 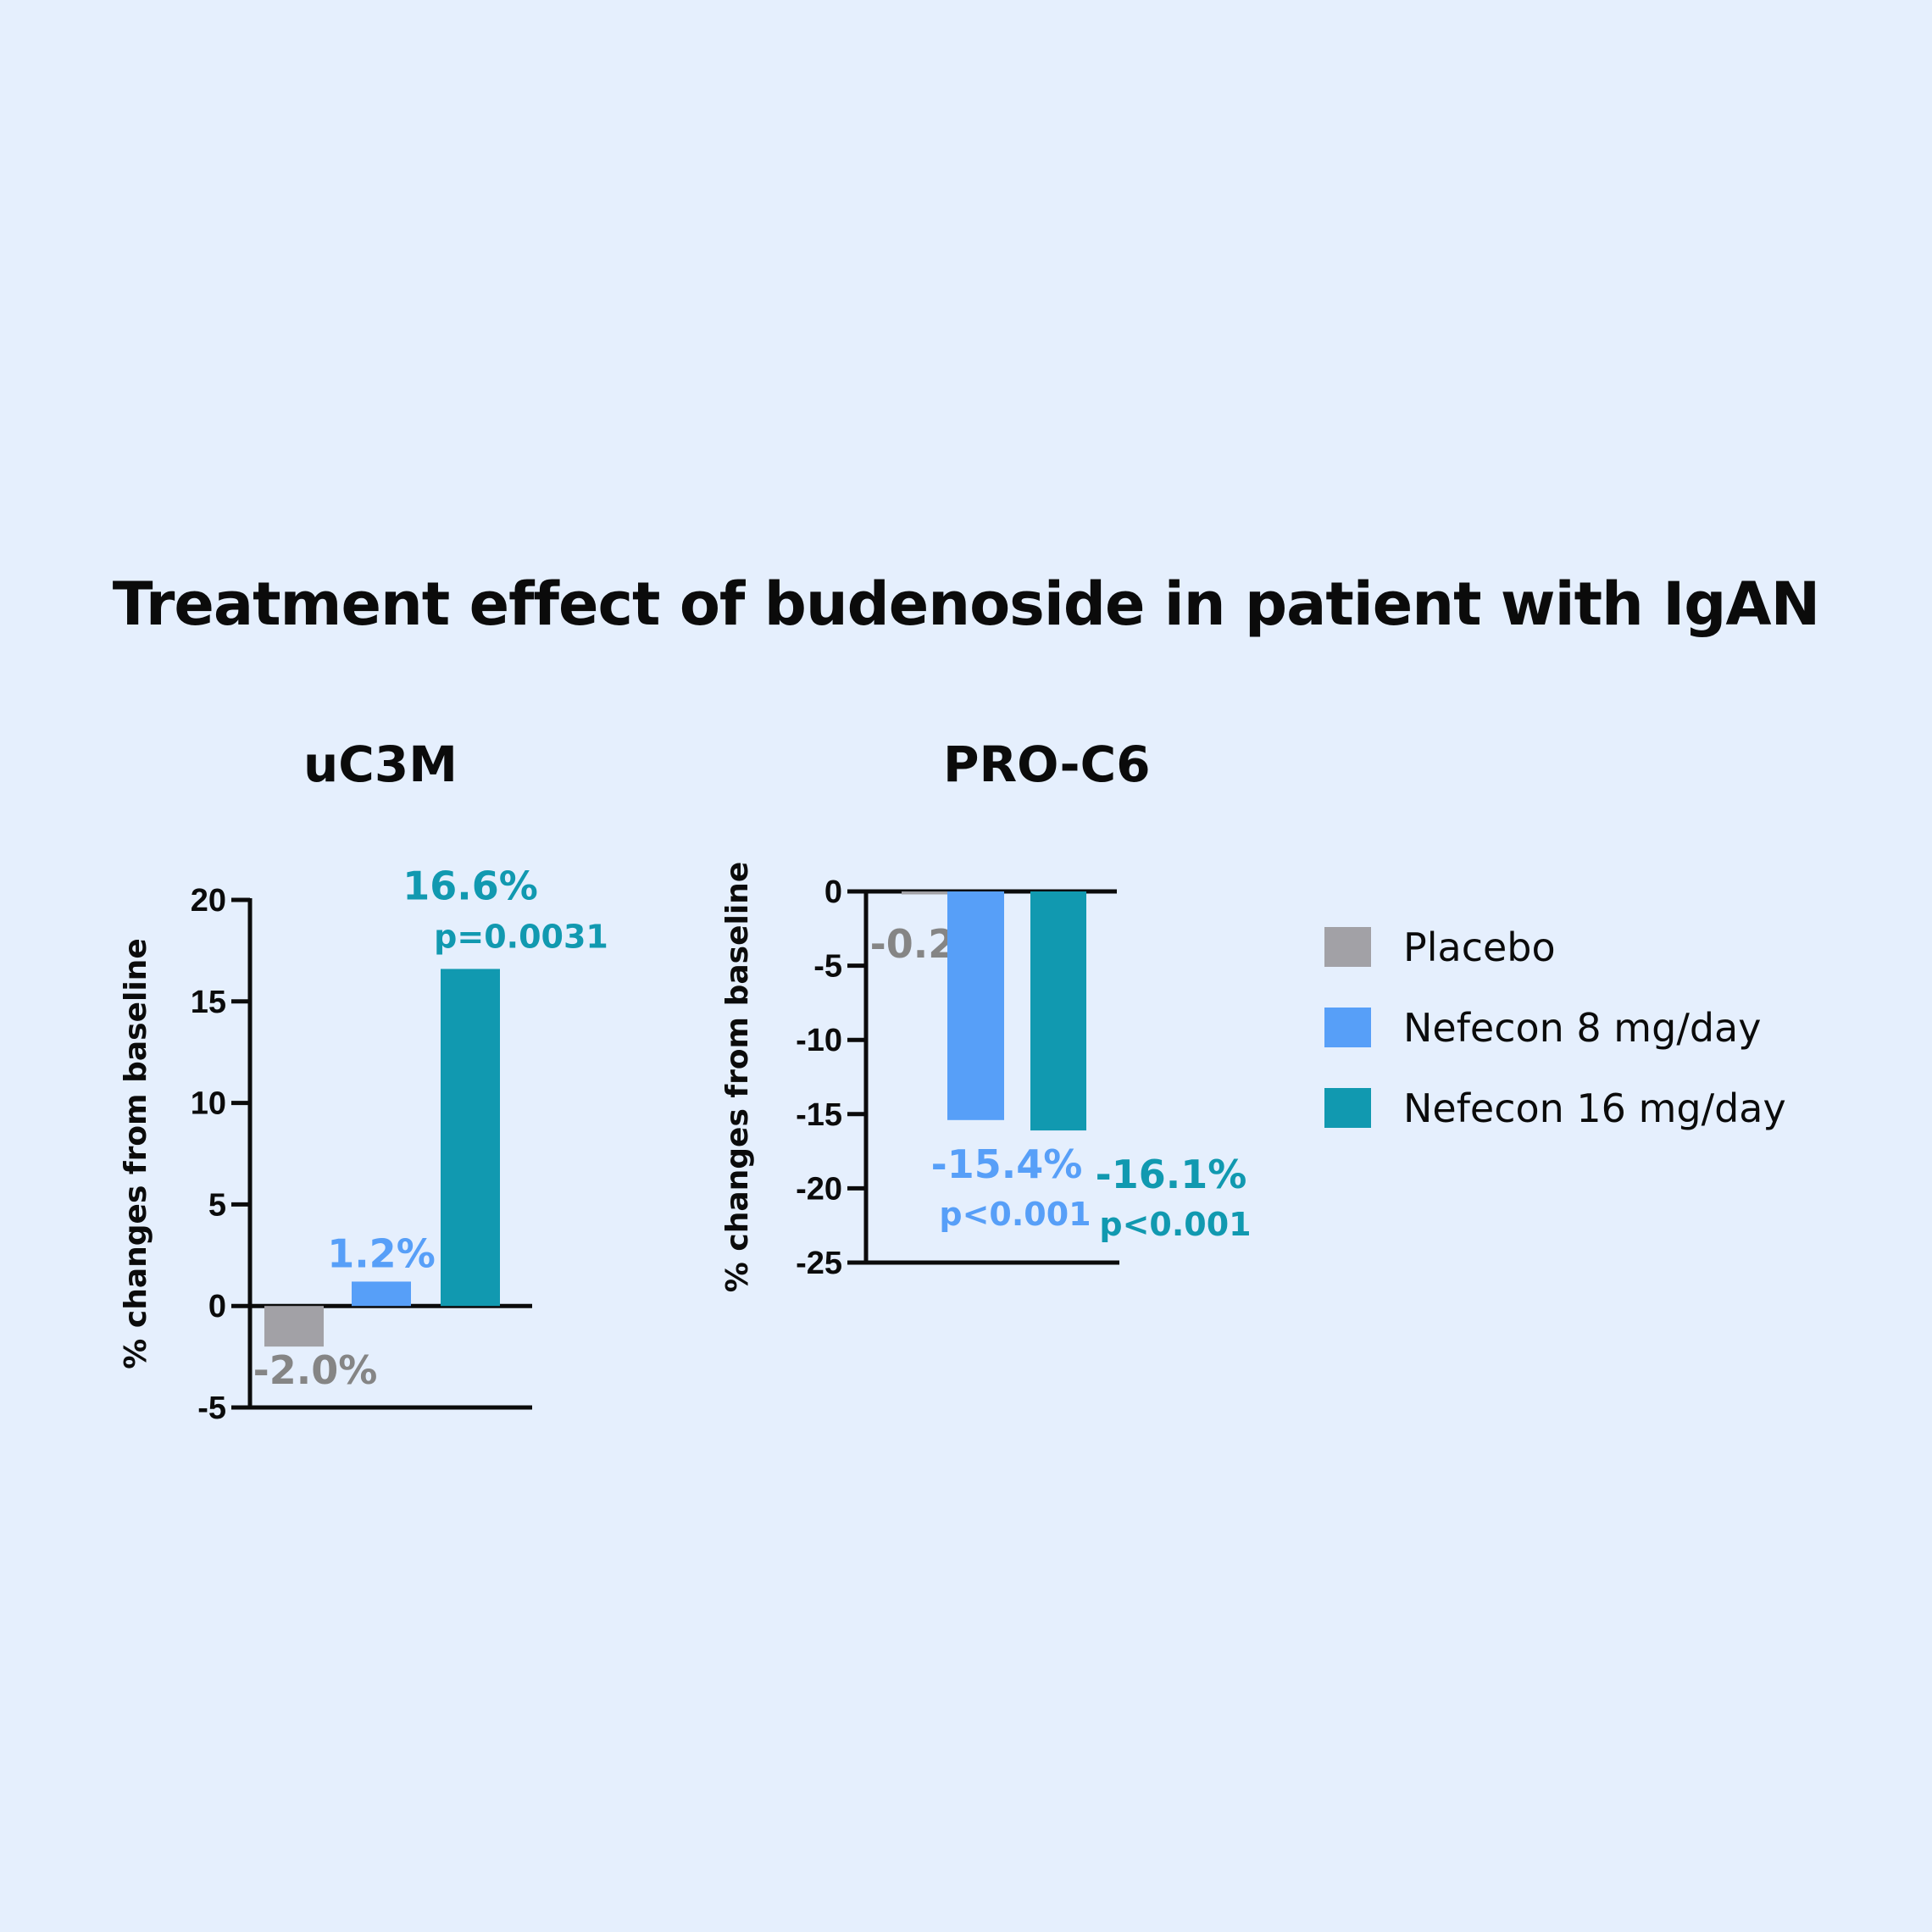 I want to click on proc6-bar-nefecon-8-mg-day, so click(x=975, y=1005).